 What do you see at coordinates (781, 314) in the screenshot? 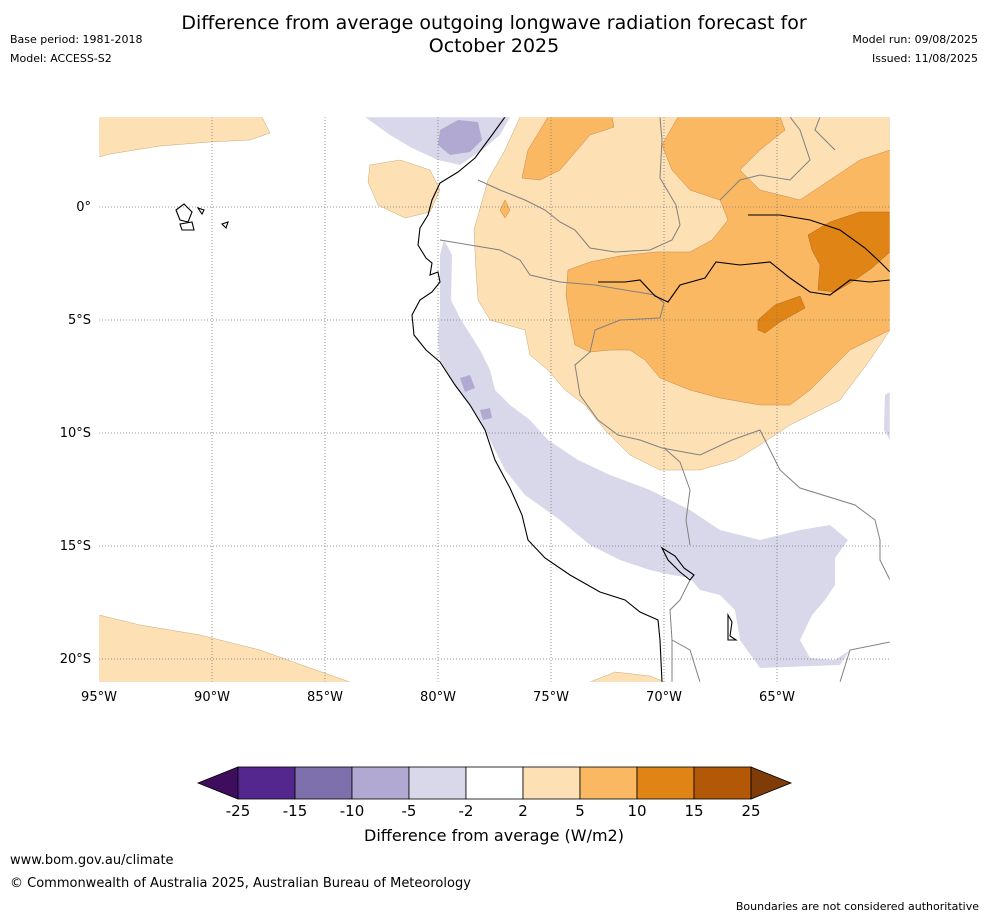
I see `patch-south-amazon` at bounding box center [781, 314].